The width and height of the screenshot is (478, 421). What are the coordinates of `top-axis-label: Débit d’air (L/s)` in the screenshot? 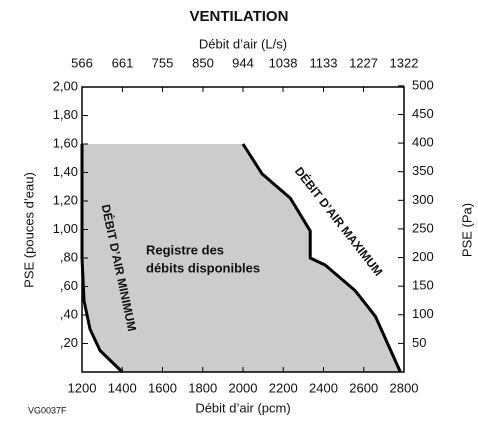 It's located at (243, 43).